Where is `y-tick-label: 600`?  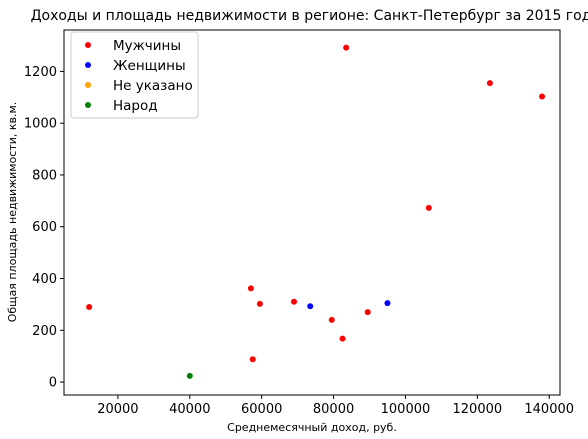 y-tick-label: 600 is located at coordinates (44, 227).